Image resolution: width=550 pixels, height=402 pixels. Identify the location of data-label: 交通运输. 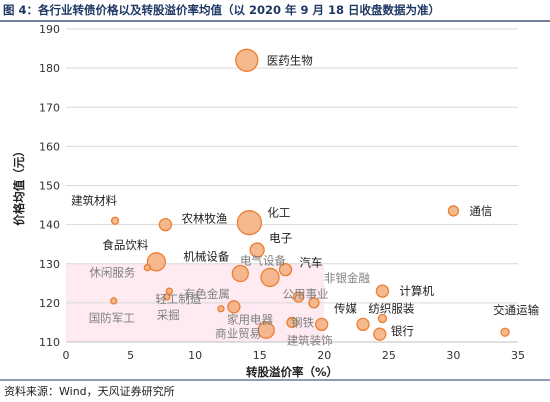
(516, 310).